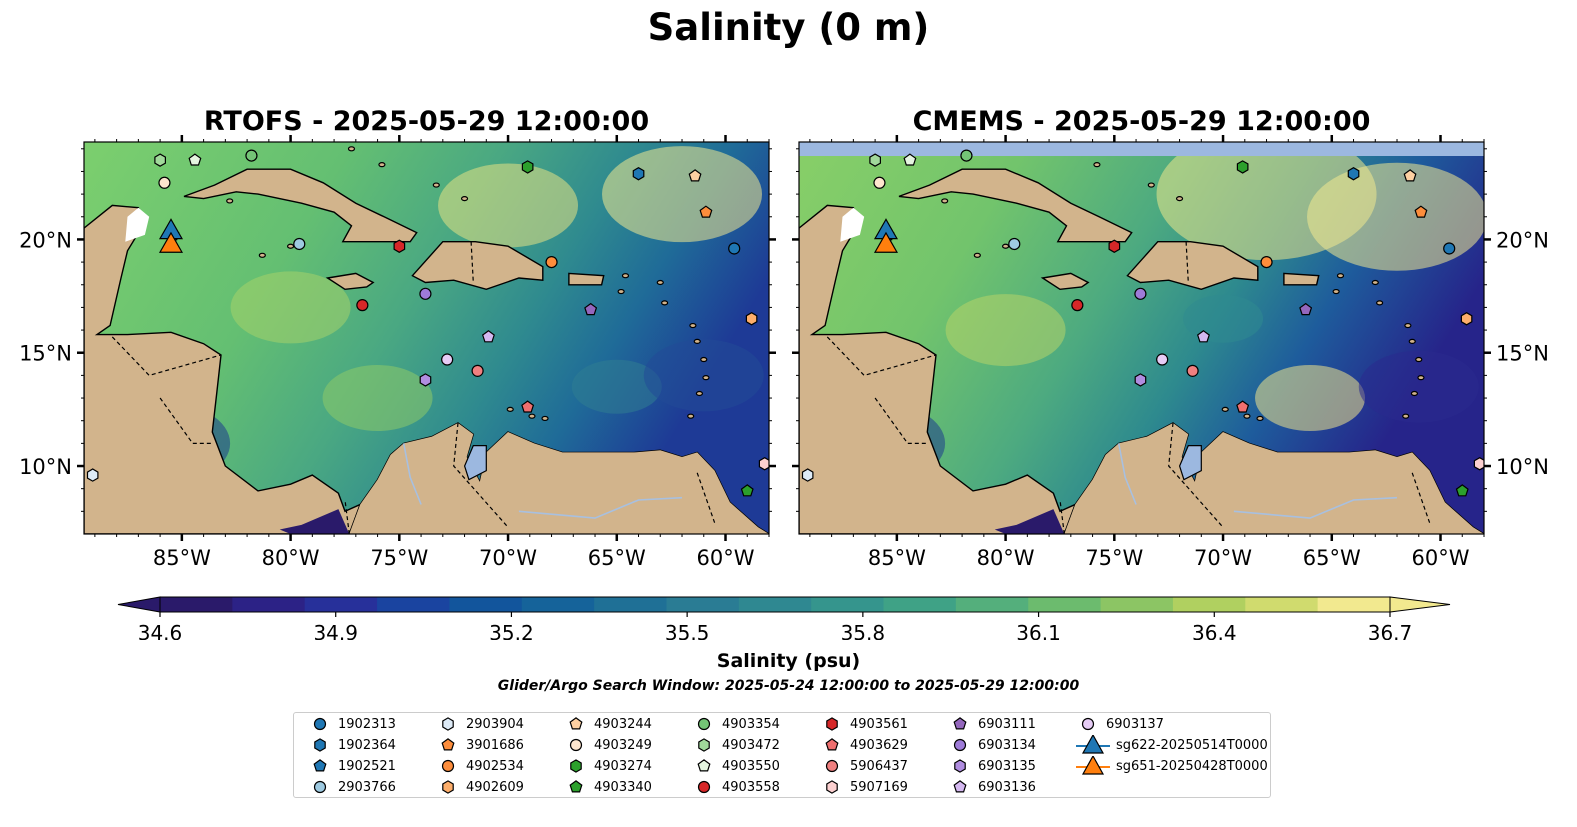 The width and height of the screenshot is (1577, 827). Describe the element at coordinates (1141, 149) in the screenshot. I see `missing-data-band` at that location.